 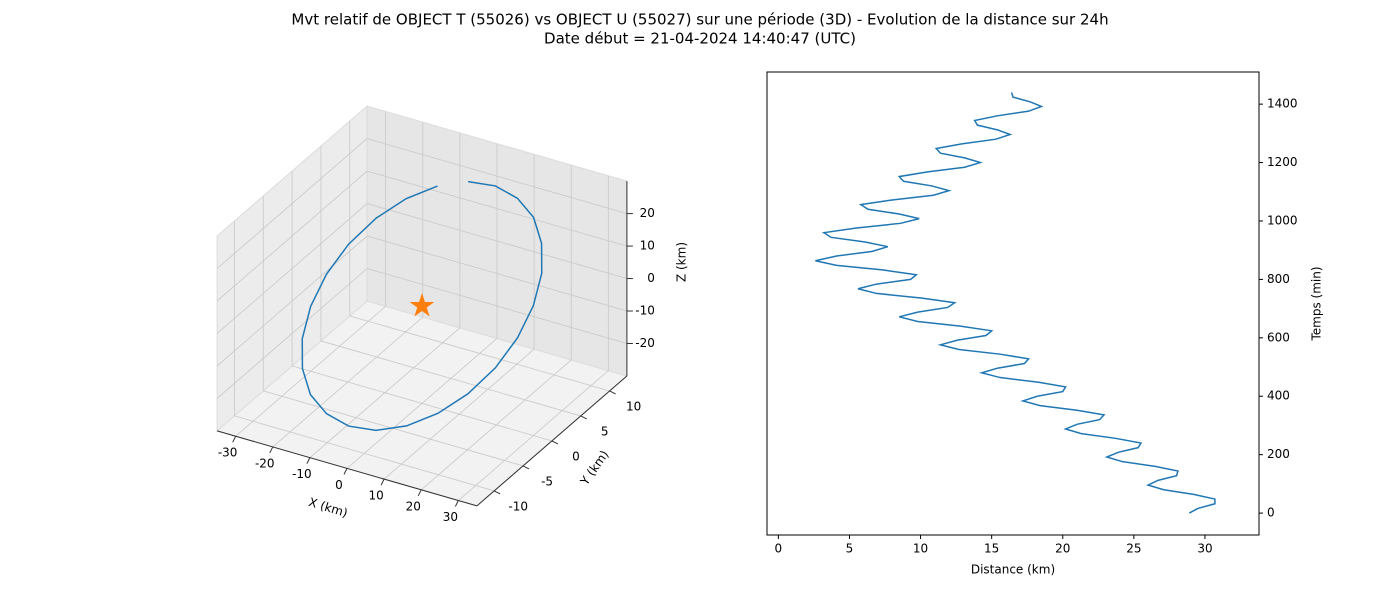 I want to click on y-tick-label: 5, so click(x=605, y=431).